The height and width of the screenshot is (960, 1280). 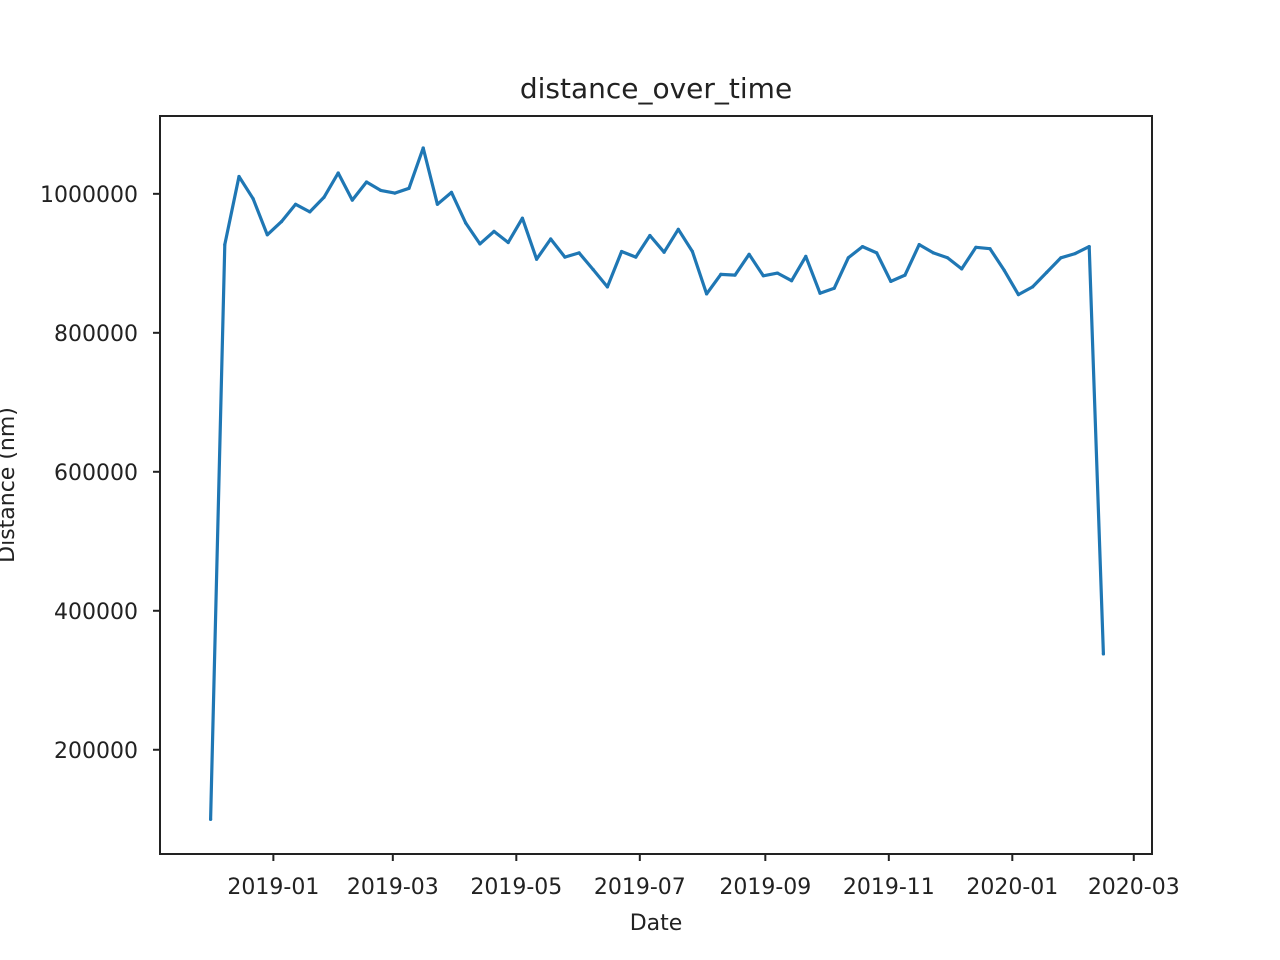 What do you see at coordinates (10, 485) in the screenshot?
I see `y-axis-label: Distance (nm)` at bounding box center [10, 485].